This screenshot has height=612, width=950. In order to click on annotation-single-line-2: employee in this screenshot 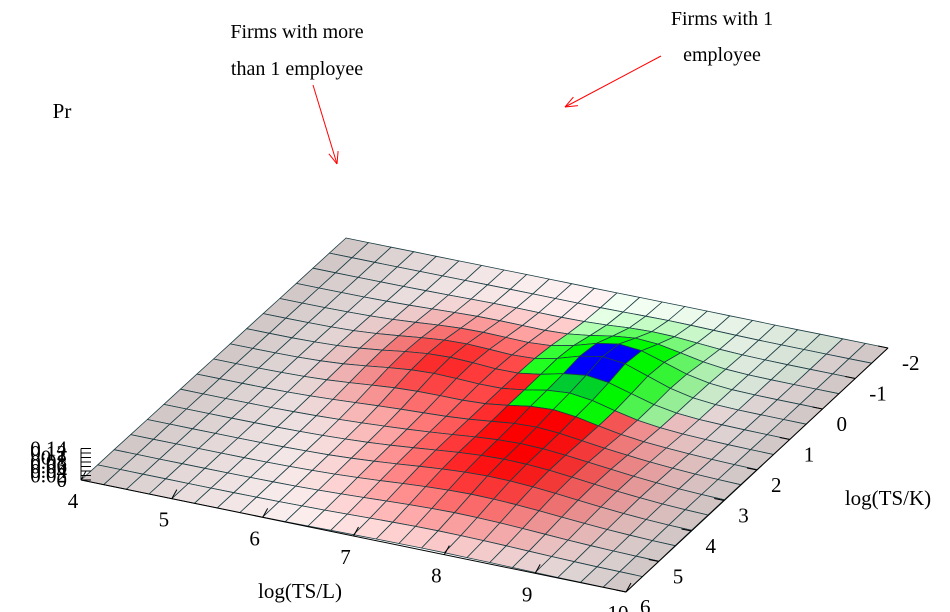, I will do `click(722, 55)`.